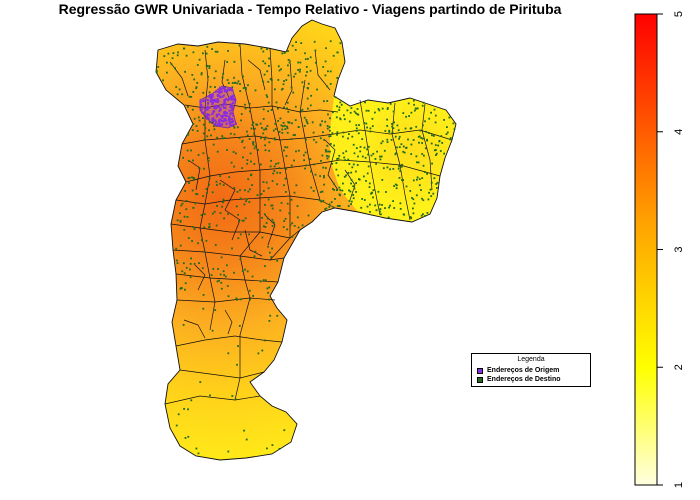 The height and width of the screenshot is (500, 700). I want to click on colorbar-gradient, so click(646, 249).